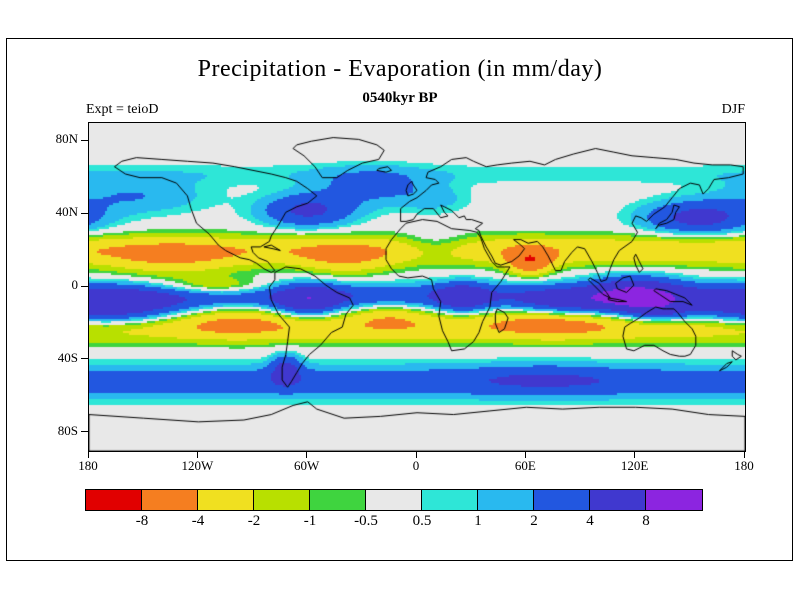 This screenshot has width=800, height=600. Describe the element at coordinates (310, 521) in the screenshot. I see `colorbar-label: -1` at that location.